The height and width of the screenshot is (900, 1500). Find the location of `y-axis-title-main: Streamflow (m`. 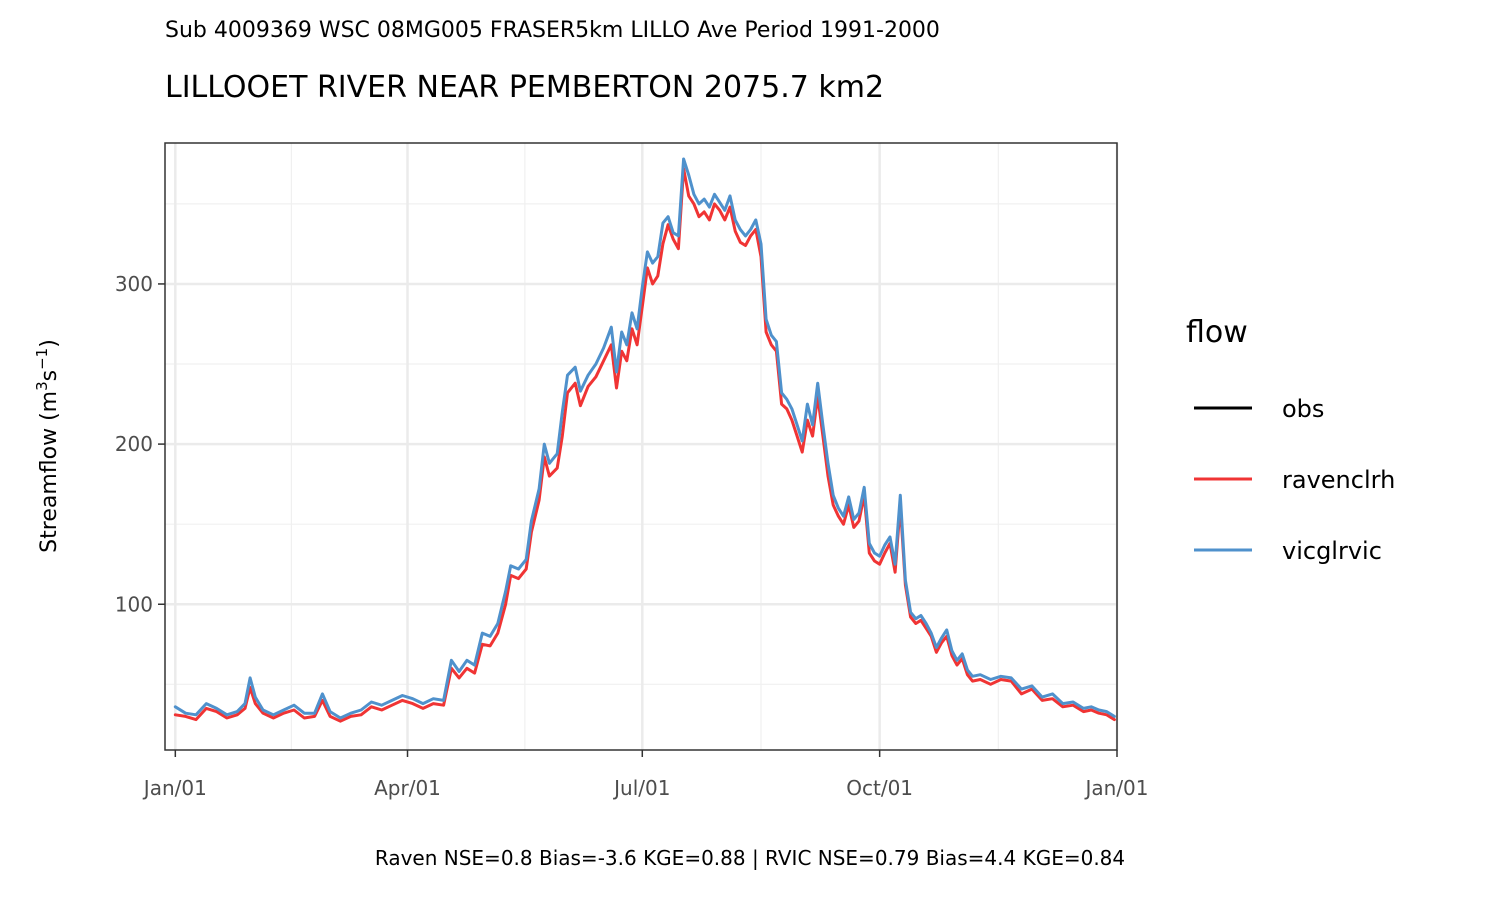

y-axis-title-main: Streamflow (m is located at coordinates (49, 472).